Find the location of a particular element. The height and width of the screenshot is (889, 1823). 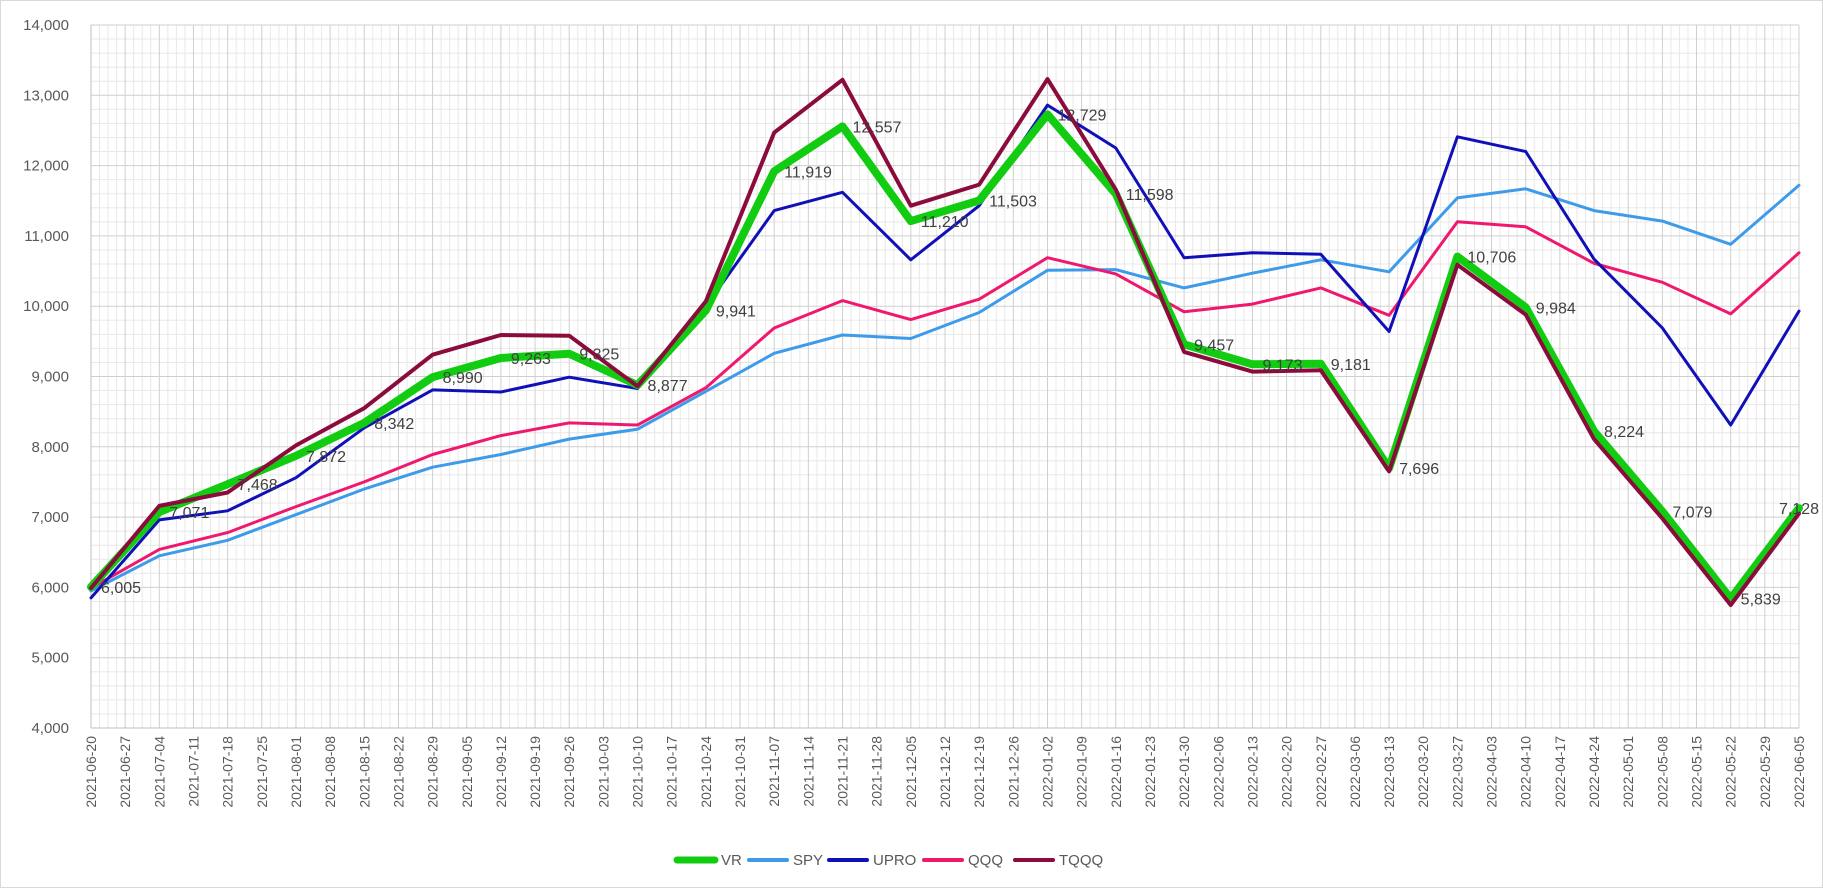

data-label: 7,468 is located at coordinates (258, 485).